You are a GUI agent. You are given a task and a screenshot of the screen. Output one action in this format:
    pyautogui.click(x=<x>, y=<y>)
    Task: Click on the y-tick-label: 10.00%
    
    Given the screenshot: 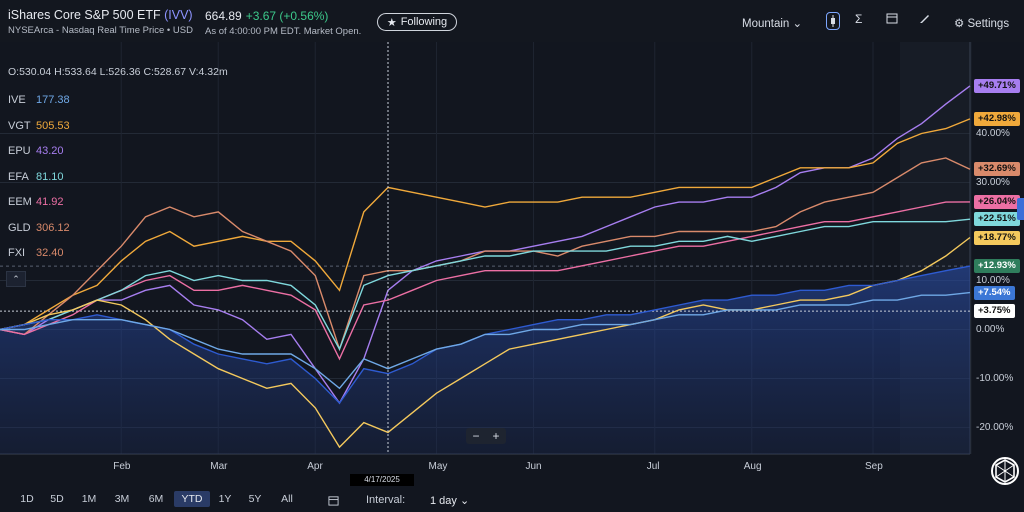 What is the action you would take?
    pyautogui.click(x=993, y=280)
    